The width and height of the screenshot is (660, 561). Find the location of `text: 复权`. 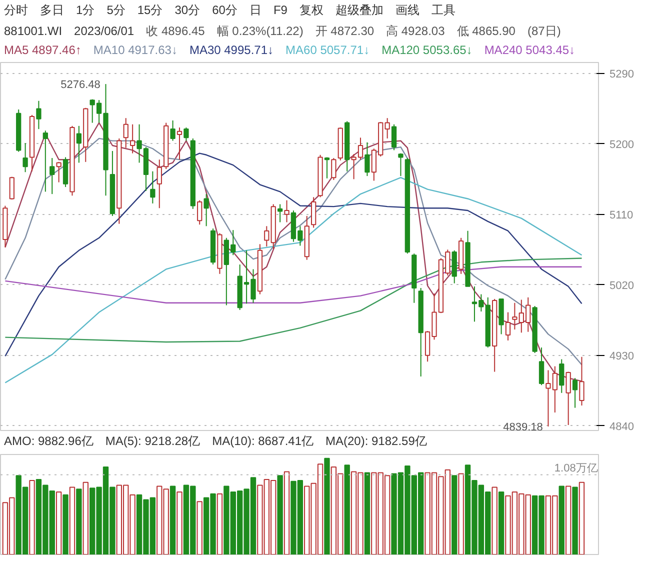

text: 复权 is located at coordinates (311, 11).